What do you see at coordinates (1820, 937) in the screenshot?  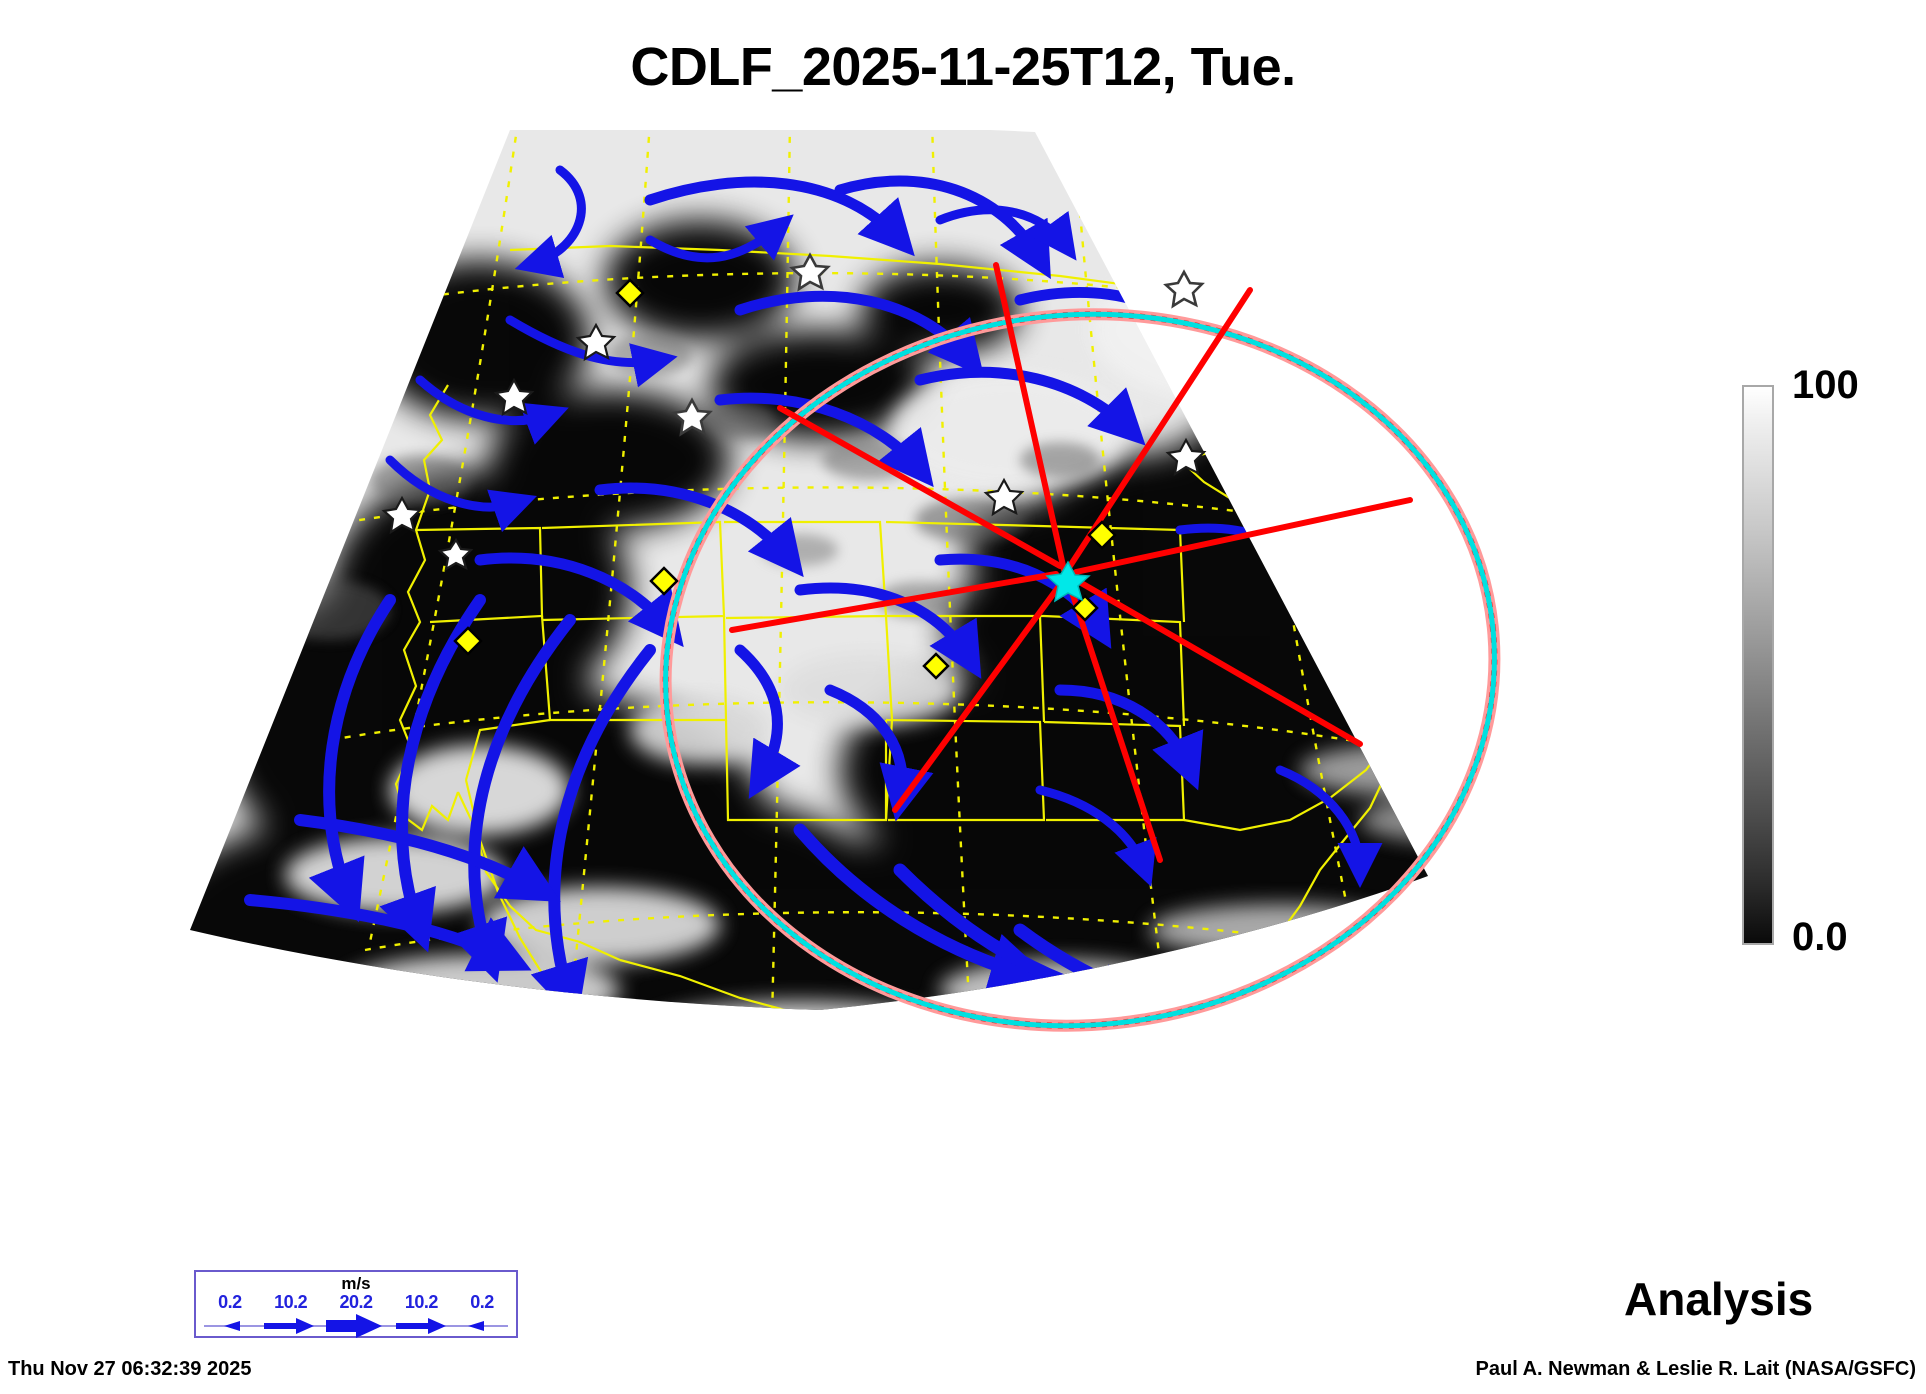 I see `colorbar-min-label: 0.0` at bounding box center [1820, 937].